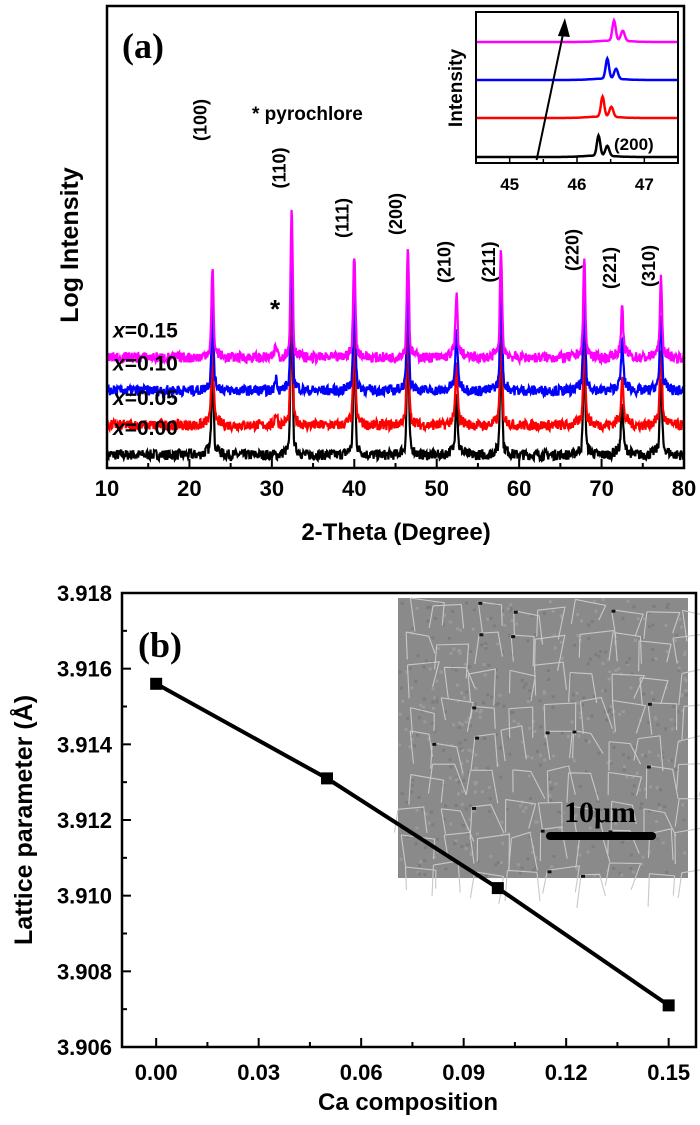 The height and width of the screenshot is (1125, 700). What do you see at coordinates (463, 1072) in the screenshot?
I see `x-tick-label: 0.09` at bounding box center [463, 1072].